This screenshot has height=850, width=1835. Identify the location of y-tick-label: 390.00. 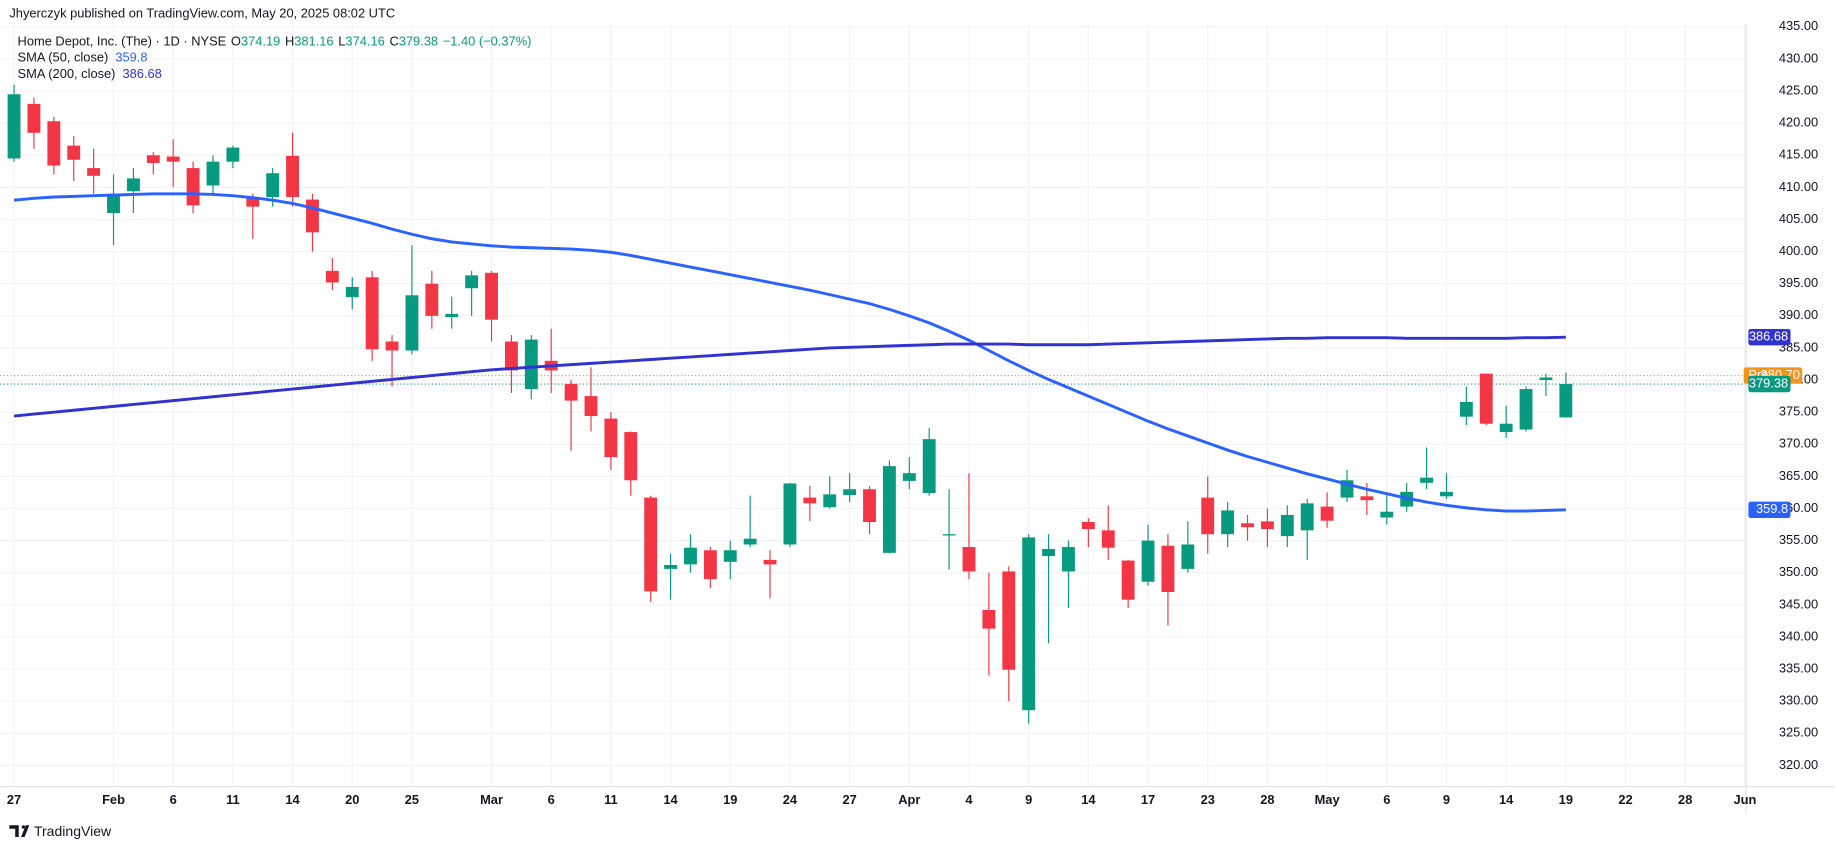
(1798, 314).